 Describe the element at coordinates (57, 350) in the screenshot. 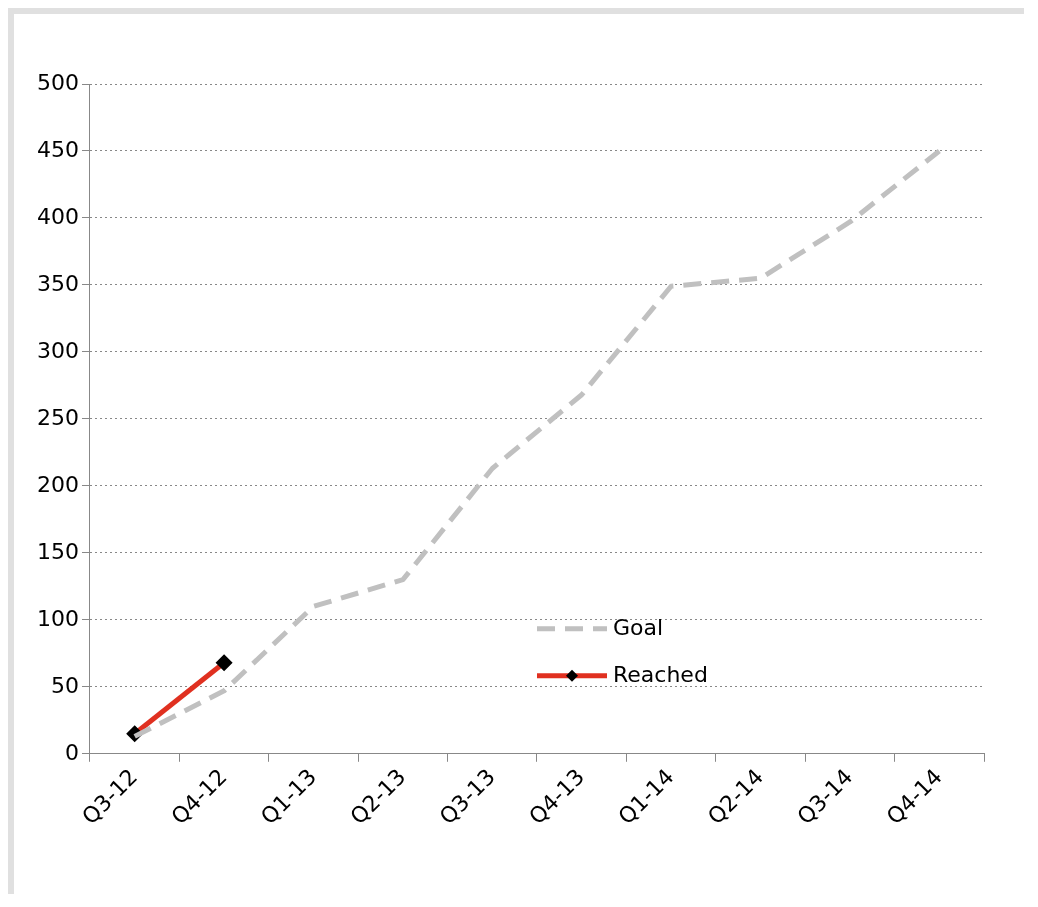

I see `y-tick-label: 300` at that location.